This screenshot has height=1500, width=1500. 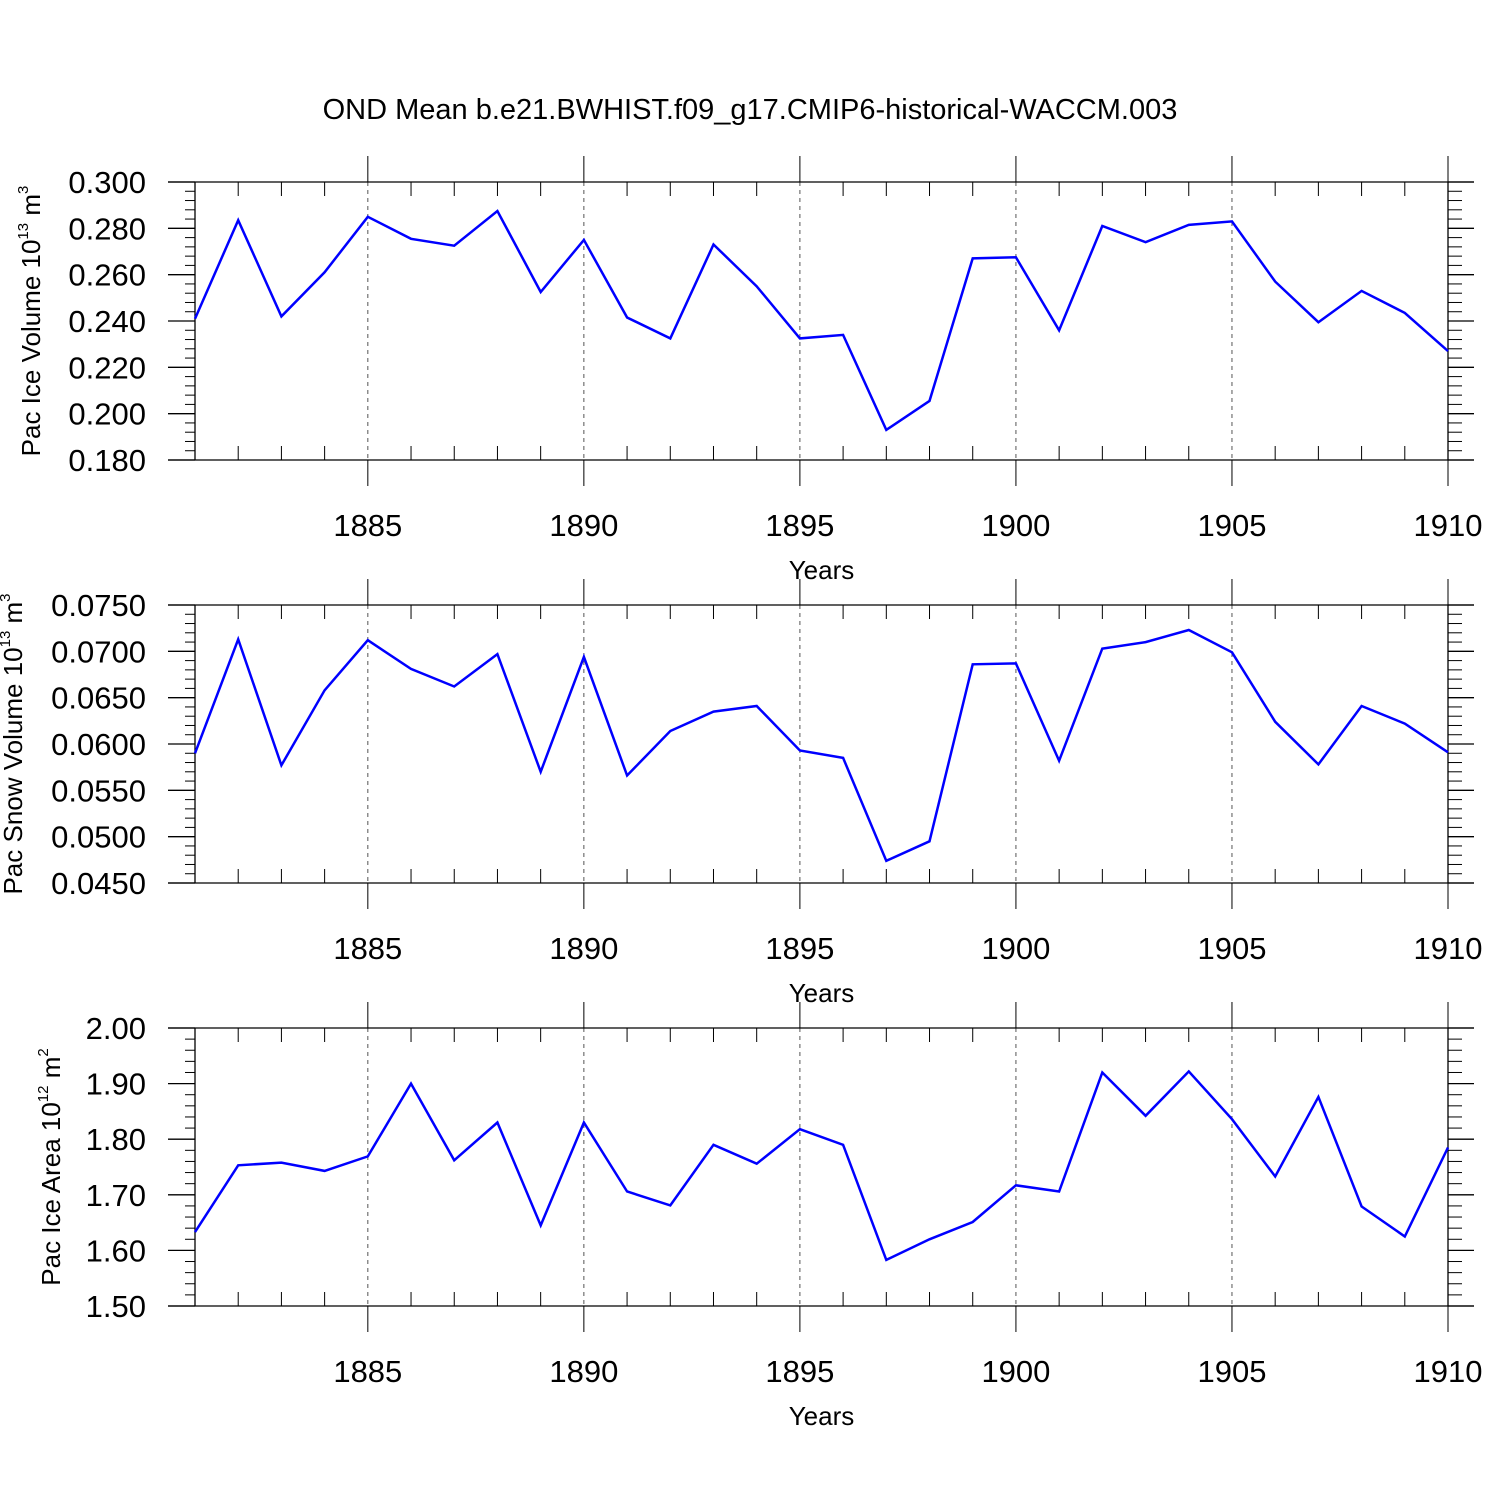 I want to click on y-tick-label: 0.0500, so click(x=98, y=837).